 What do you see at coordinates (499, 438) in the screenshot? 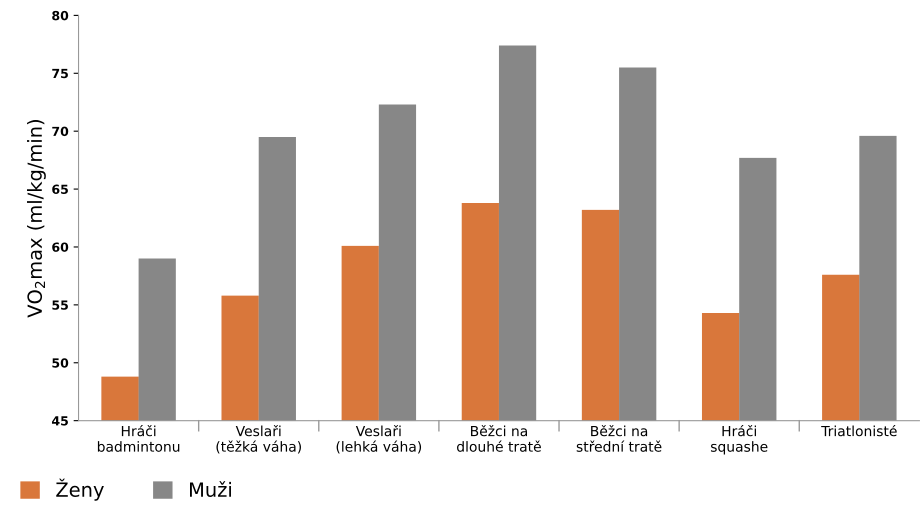
I see `x-tick-label: Běžci na dlouhé tratě` at bounding box center [499, 438].